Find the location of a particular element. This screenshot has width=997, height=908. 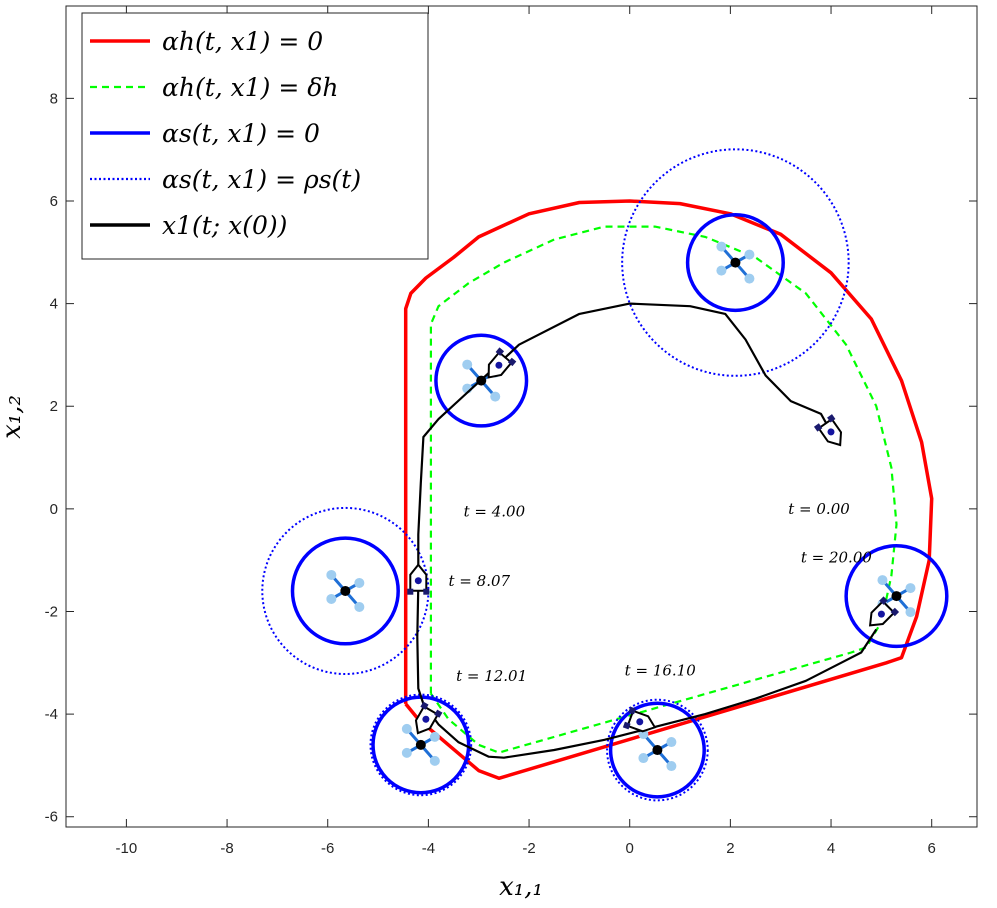

x-tick-label: 4 is located at coordinates (831, 848).